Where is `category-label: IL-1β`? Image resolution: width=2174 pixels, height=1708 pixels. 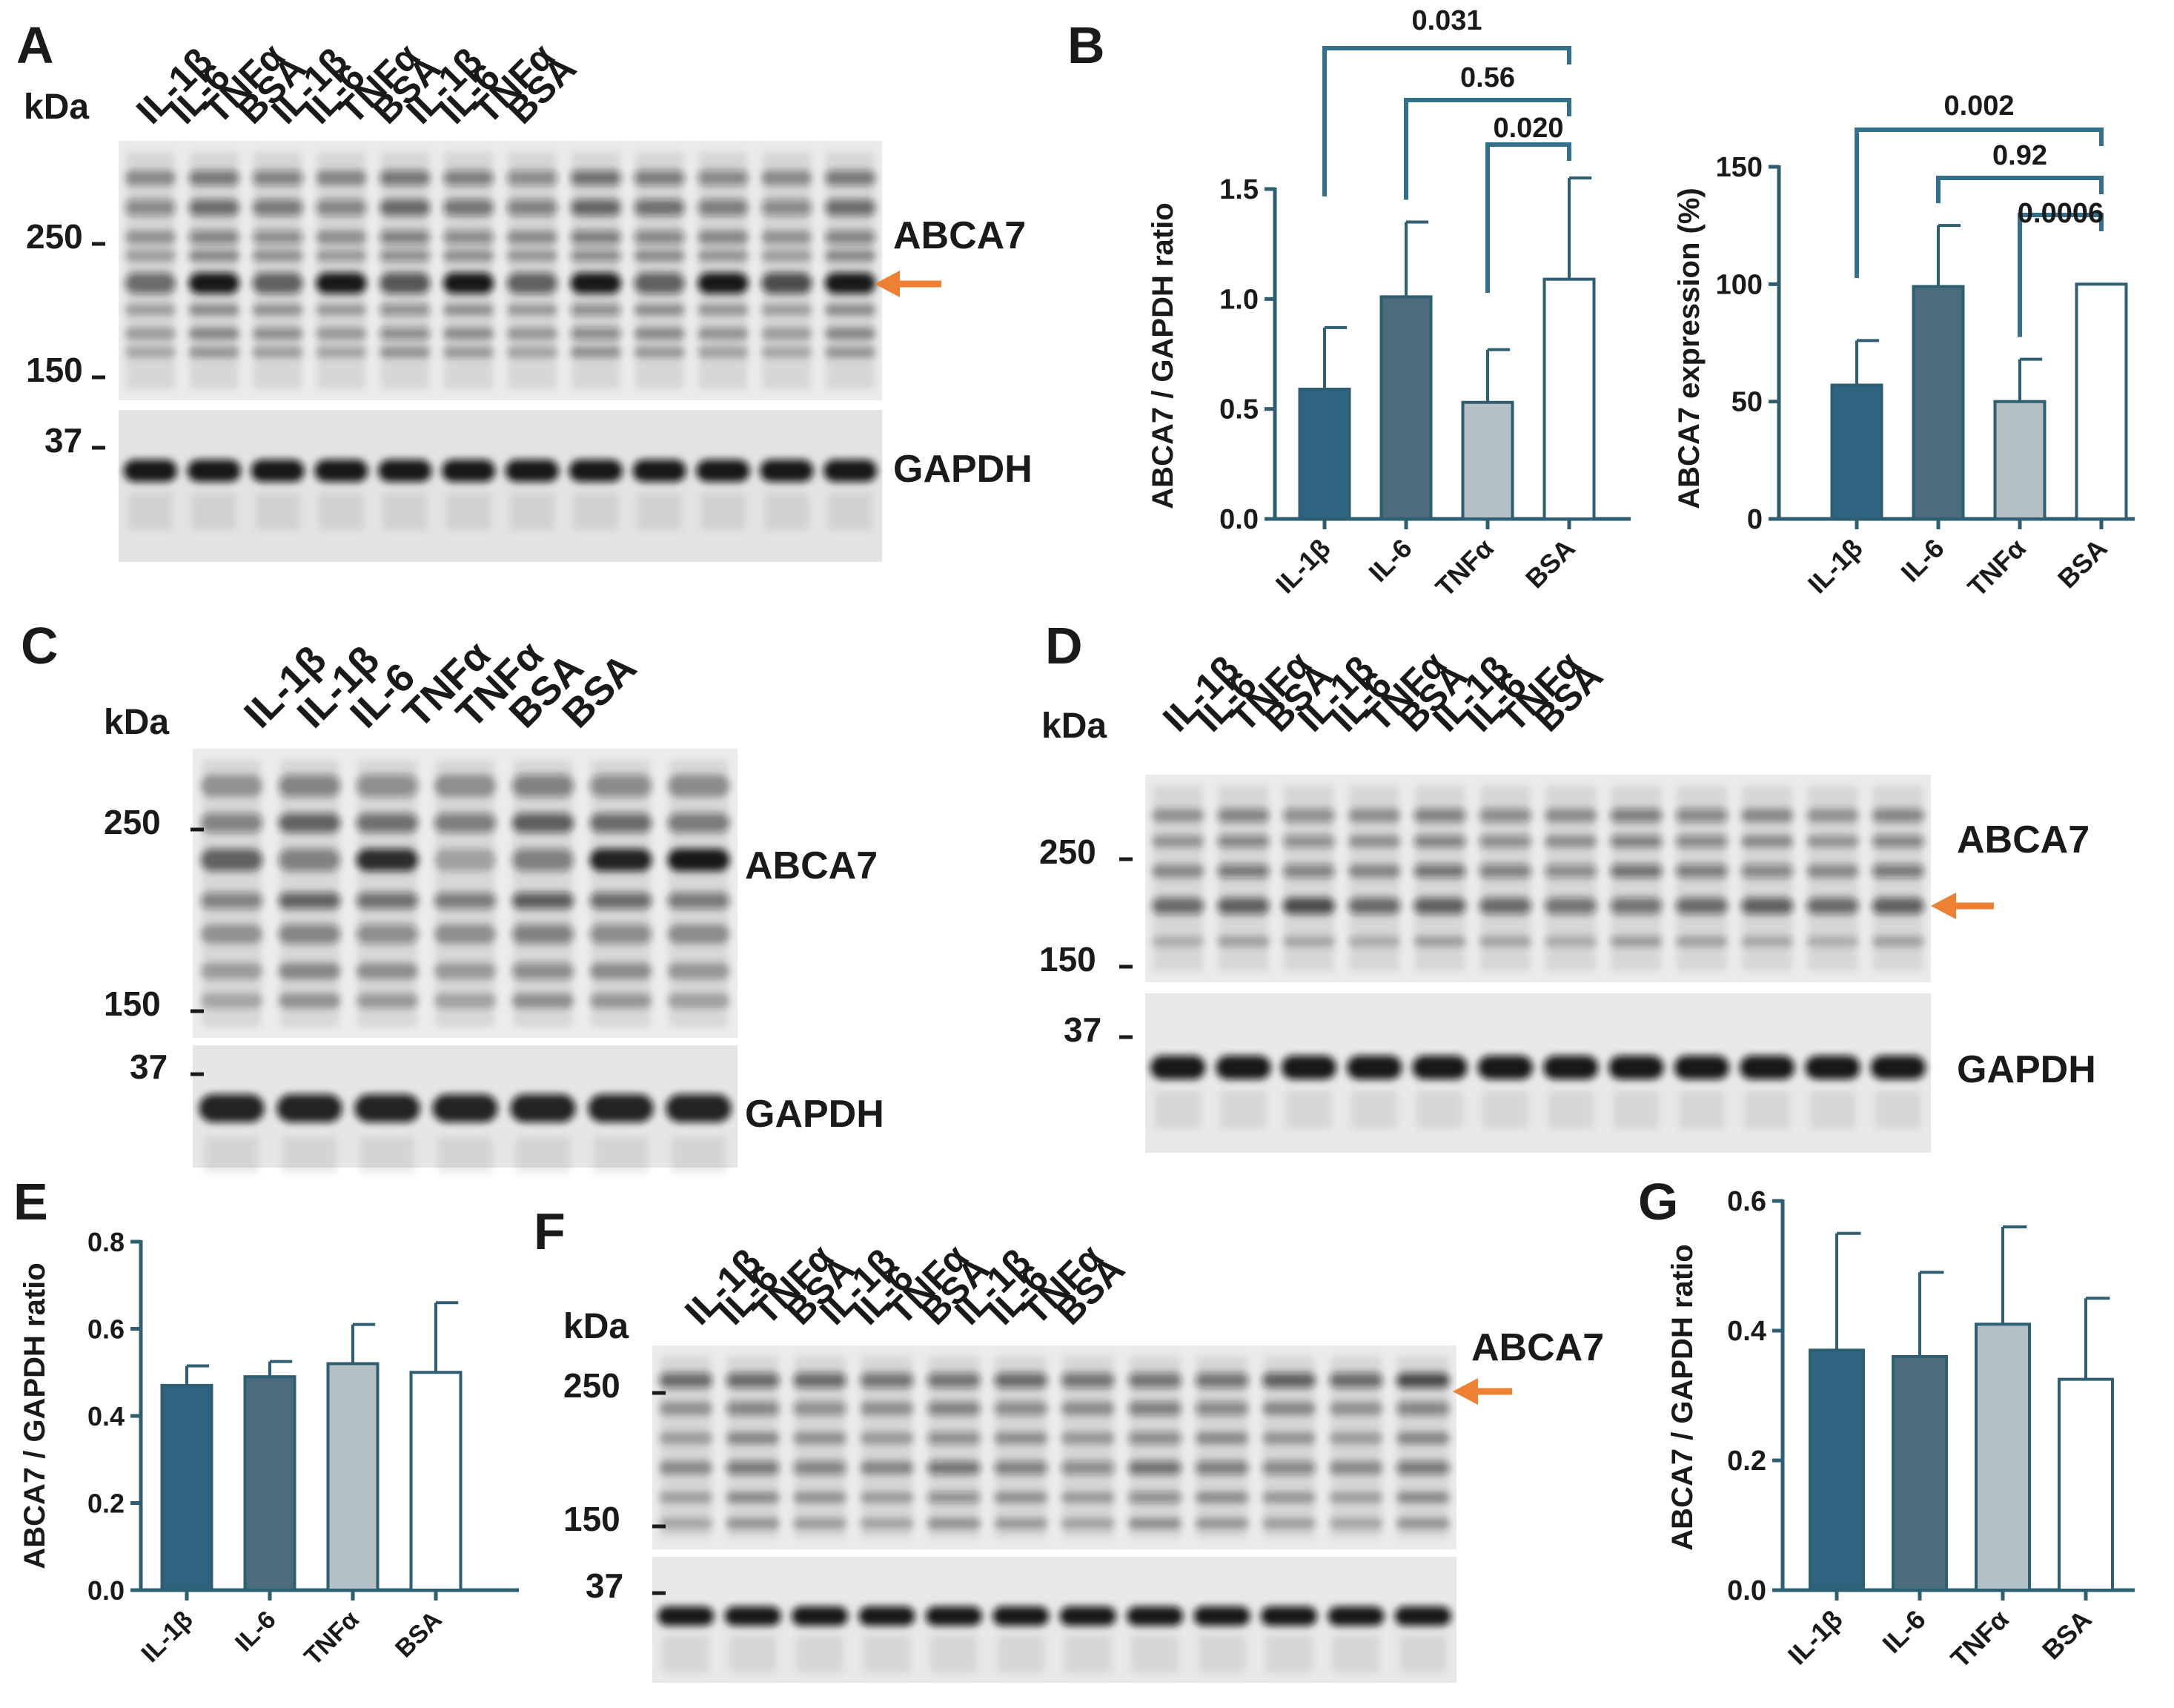 category-label: IL-1β is located at coordinates (1815, 1637).